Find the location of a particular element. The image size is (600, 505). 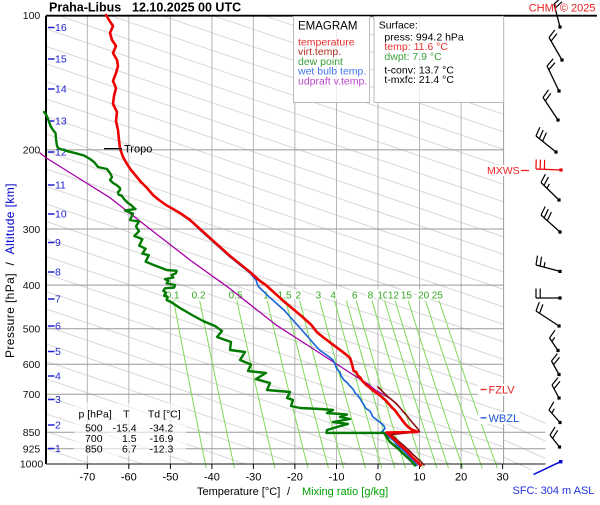

svg-text: -12.3 is located at coordinates (161, 450).